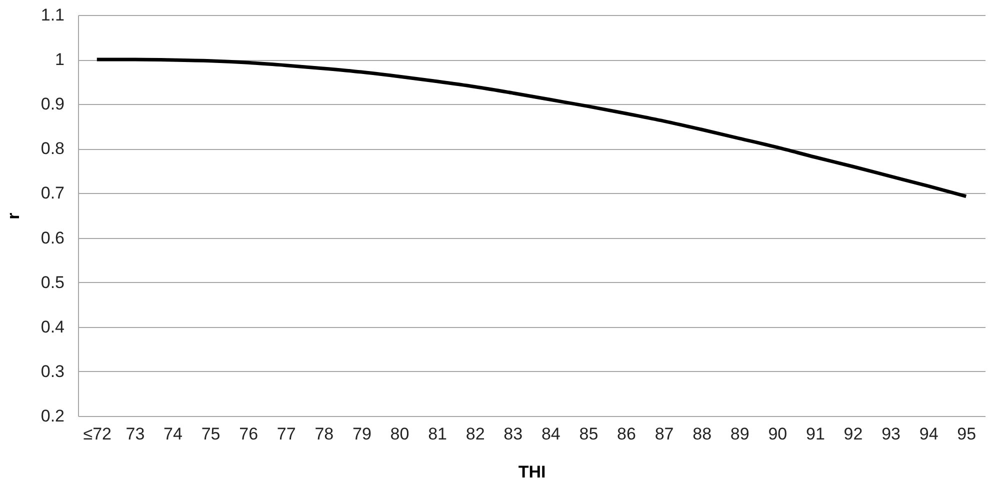  I want to click on y-tick-label: 0.2, so click(52, 416).